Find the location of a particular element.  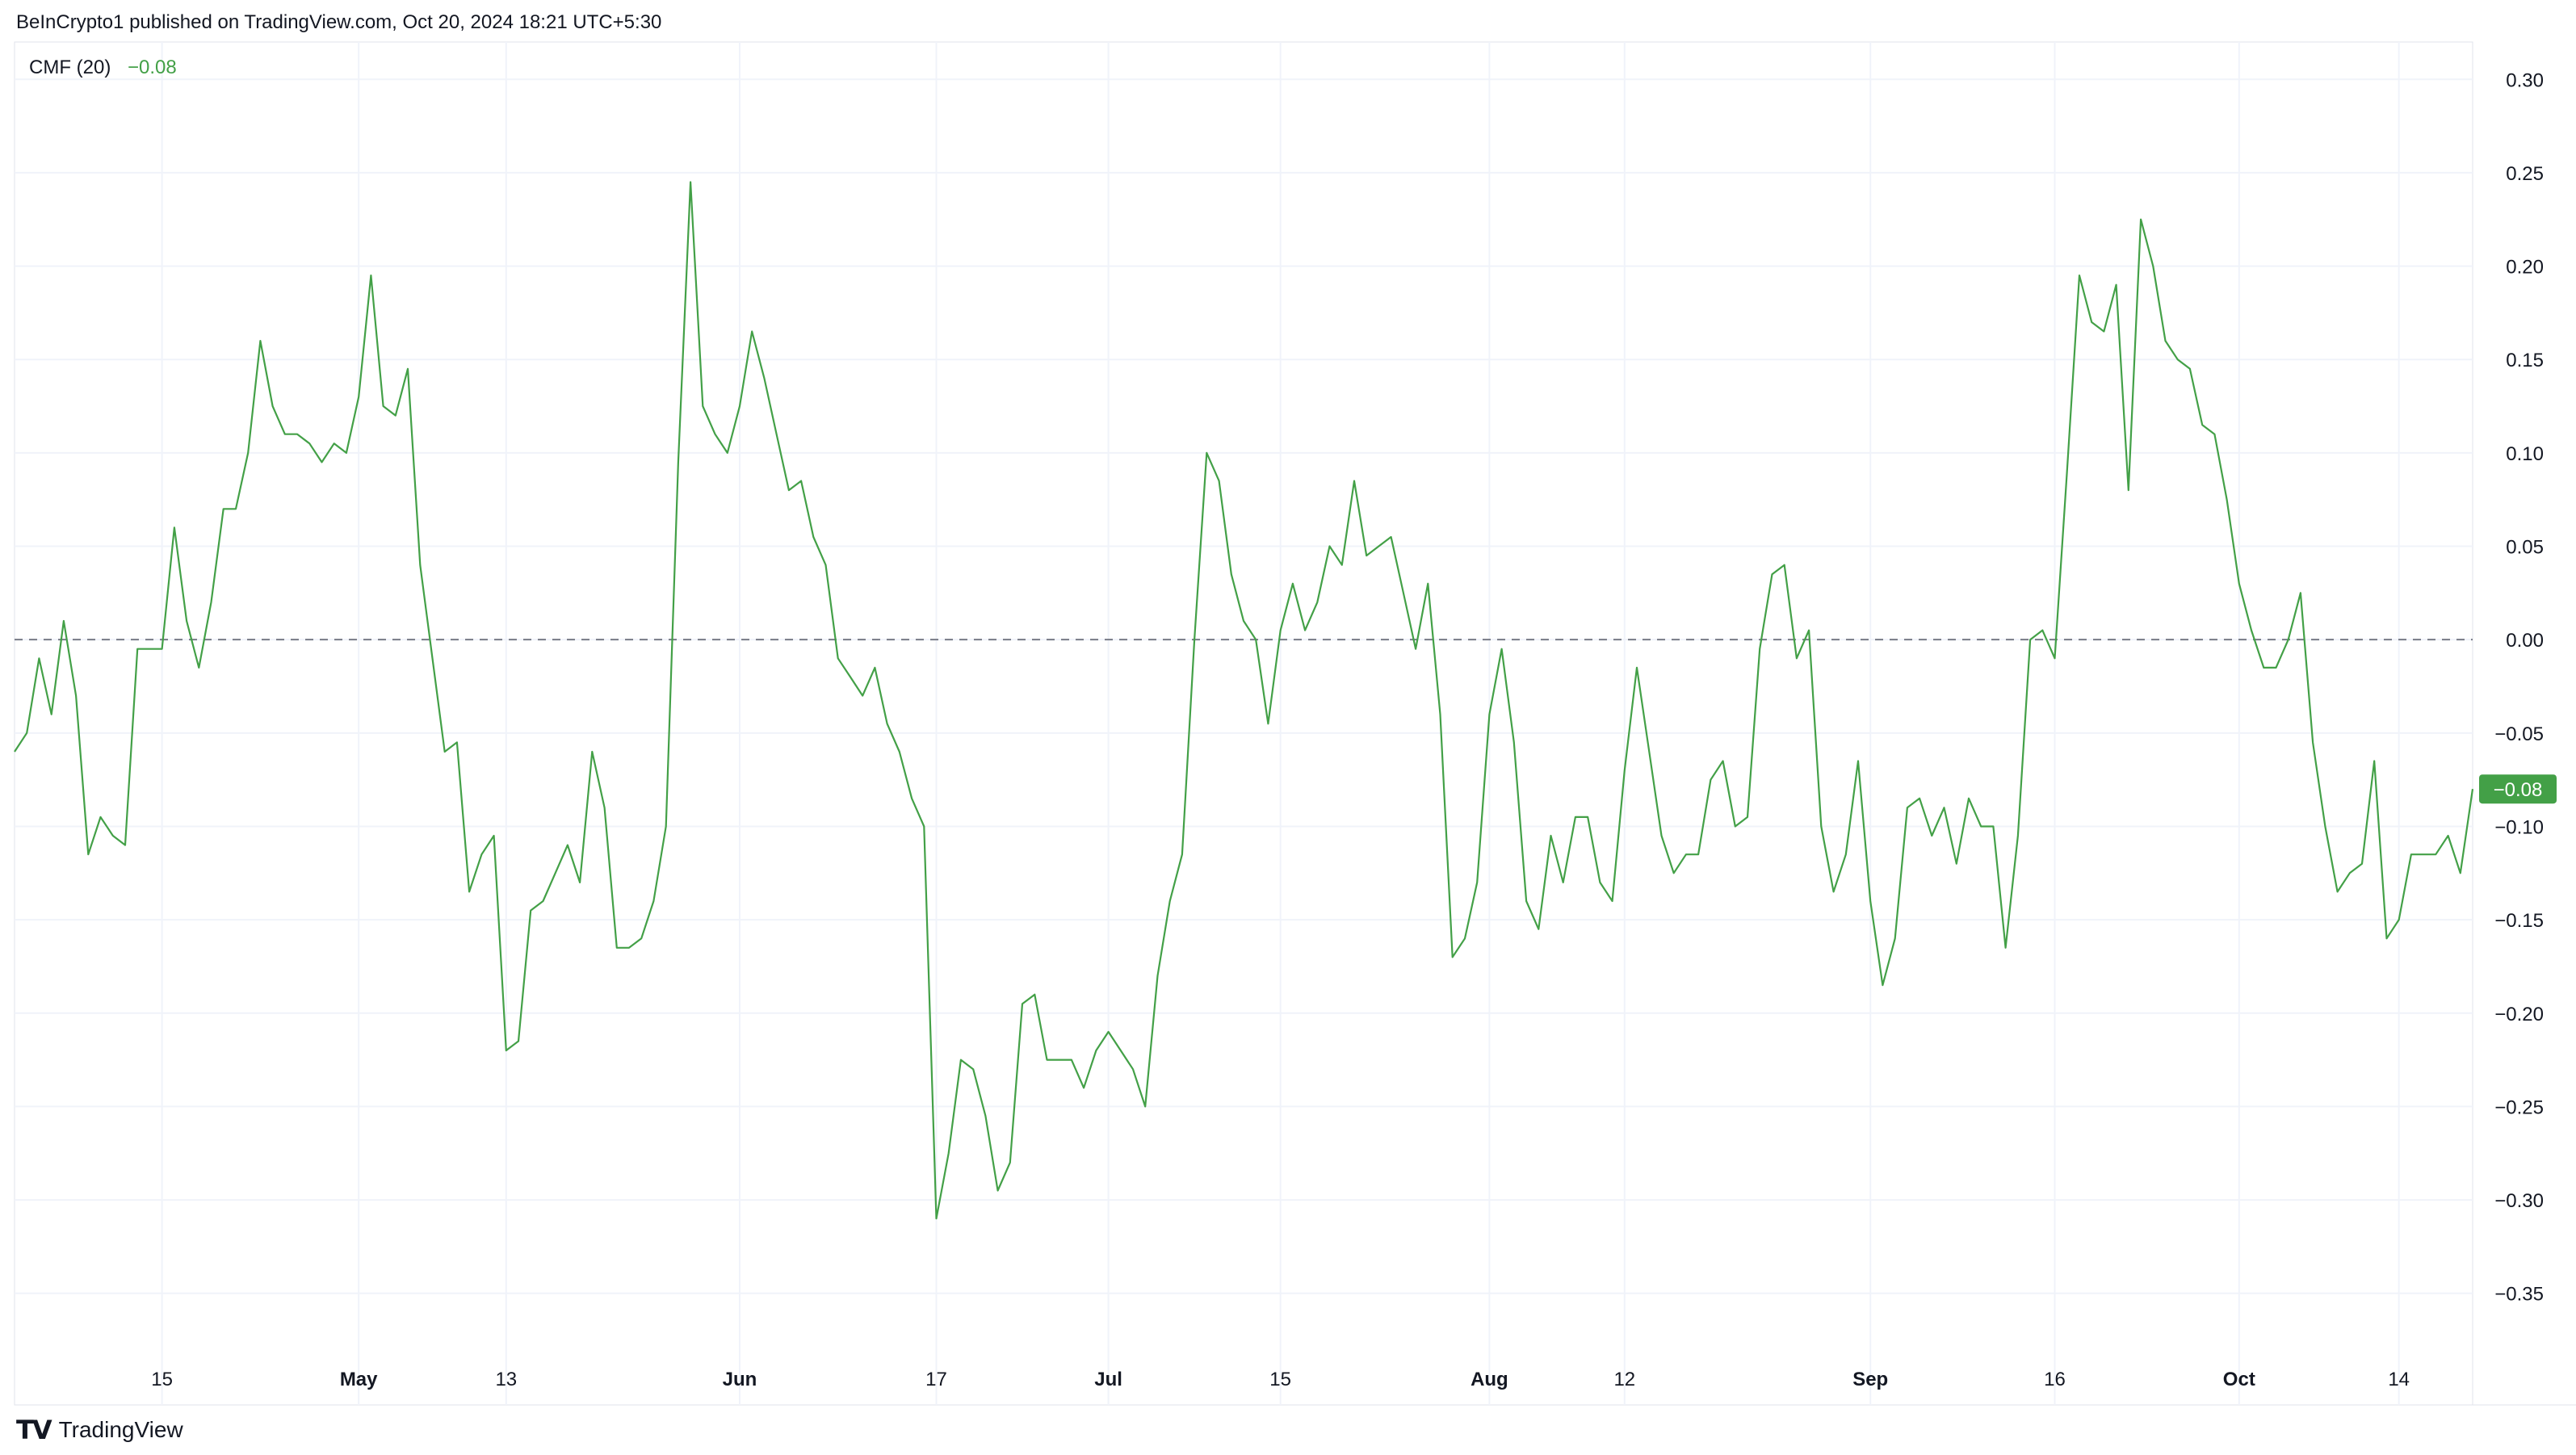

x-tick-label: 17 is located at coordinates (936, 1379).